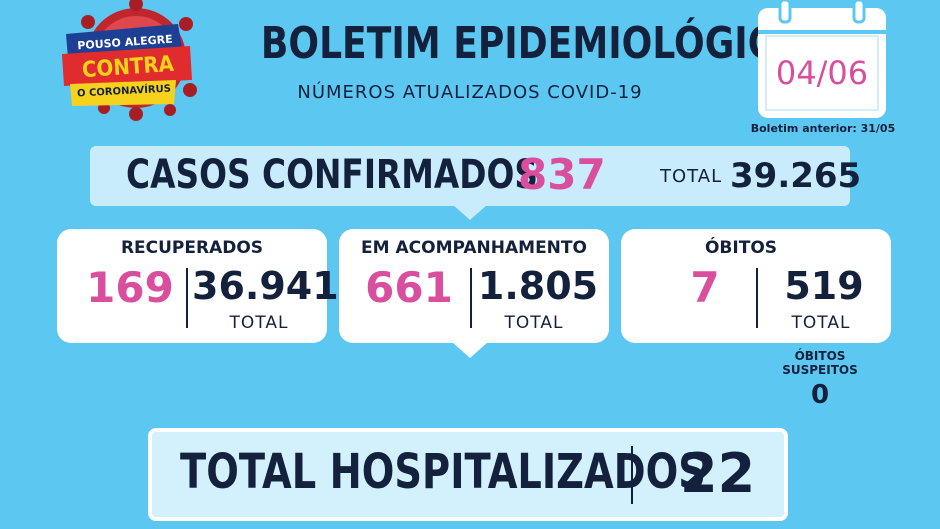 Image resolution: width=940 pixels, height=529 pixels. What do you see at coordinates (470, 92) in the screenshot?
I see `page-subtitle: NÚMEROS ATUALIZADOS COVID-19` at bounding box center [470, 92].